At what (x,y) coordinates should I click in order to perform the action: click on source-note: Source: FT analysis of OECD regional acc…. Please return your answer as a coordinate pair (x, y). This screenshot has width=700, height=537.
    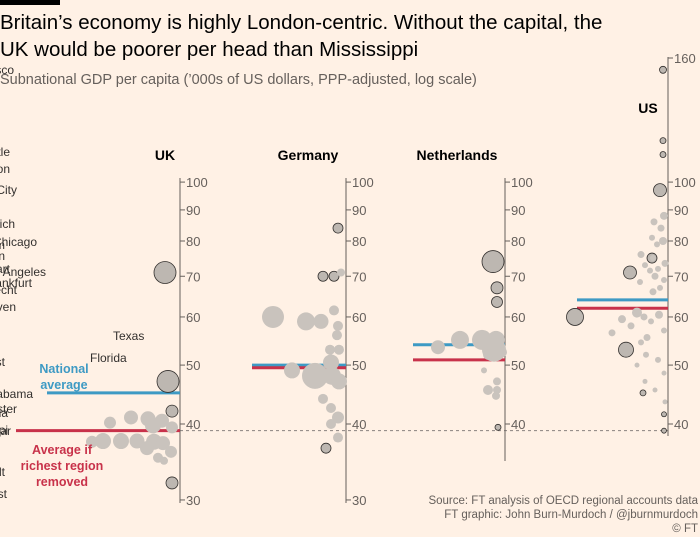
    Looking at the image, I should click on (563, 501).